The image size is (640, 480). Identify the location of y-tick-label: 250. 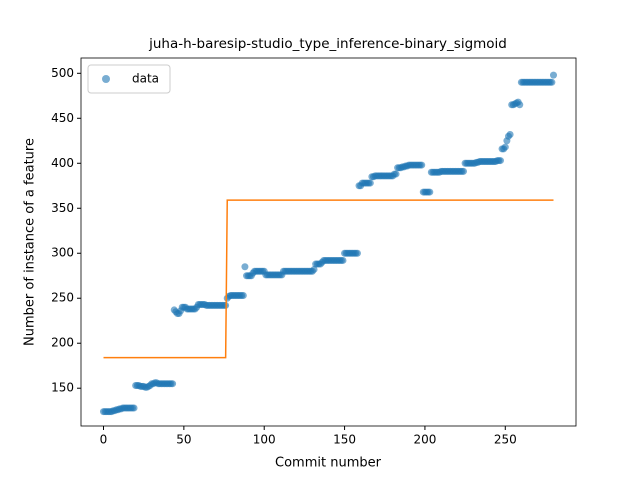
(62, 298).